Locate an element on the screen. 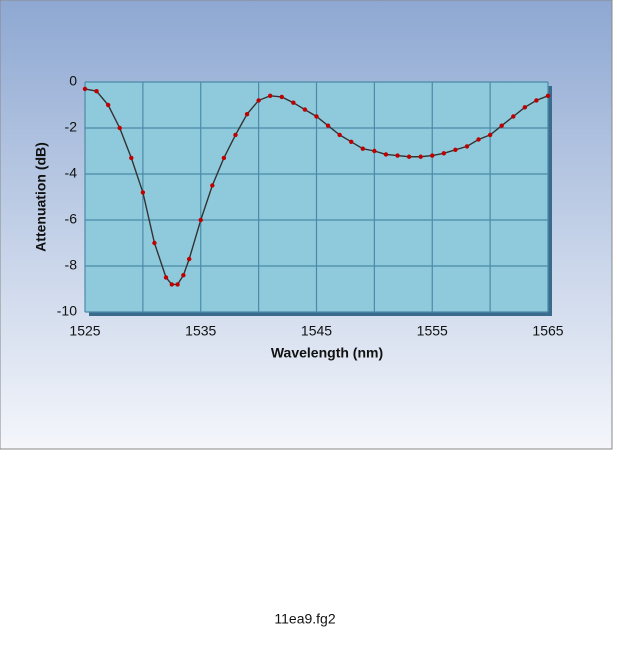  x-tick-label: 1535 is located at coordinates (200, 331).